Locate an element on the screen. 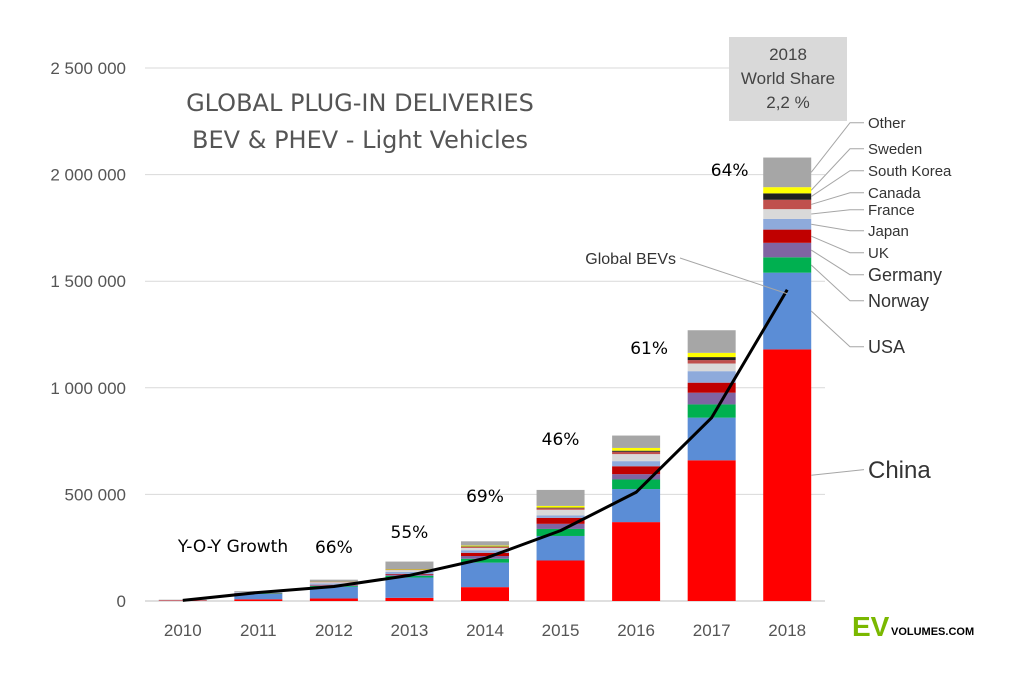 The width and height of the screenshot is (1024, 674). x-tick-label: 2016 is located at coordinates (636, 630).